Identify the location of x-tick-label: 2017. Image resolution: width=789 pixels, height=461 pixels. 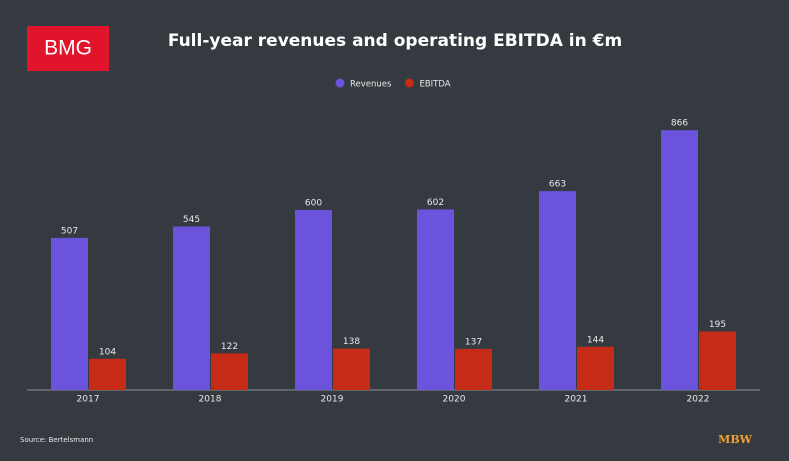
(88, 400).